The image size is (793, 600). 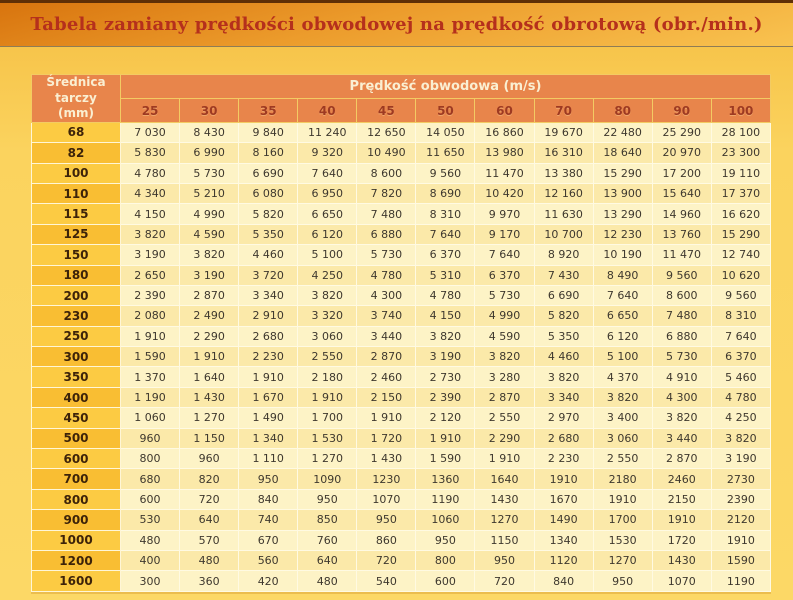 What do you see at coordinates (445, 418) in the screenshot?
I see `value-cell: 2 120` at bounding box center [445, 418].